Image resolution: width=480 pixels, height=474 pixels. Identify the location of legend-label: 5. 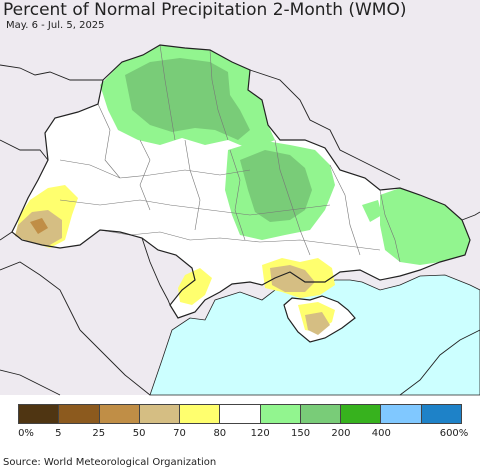
(58, 433).